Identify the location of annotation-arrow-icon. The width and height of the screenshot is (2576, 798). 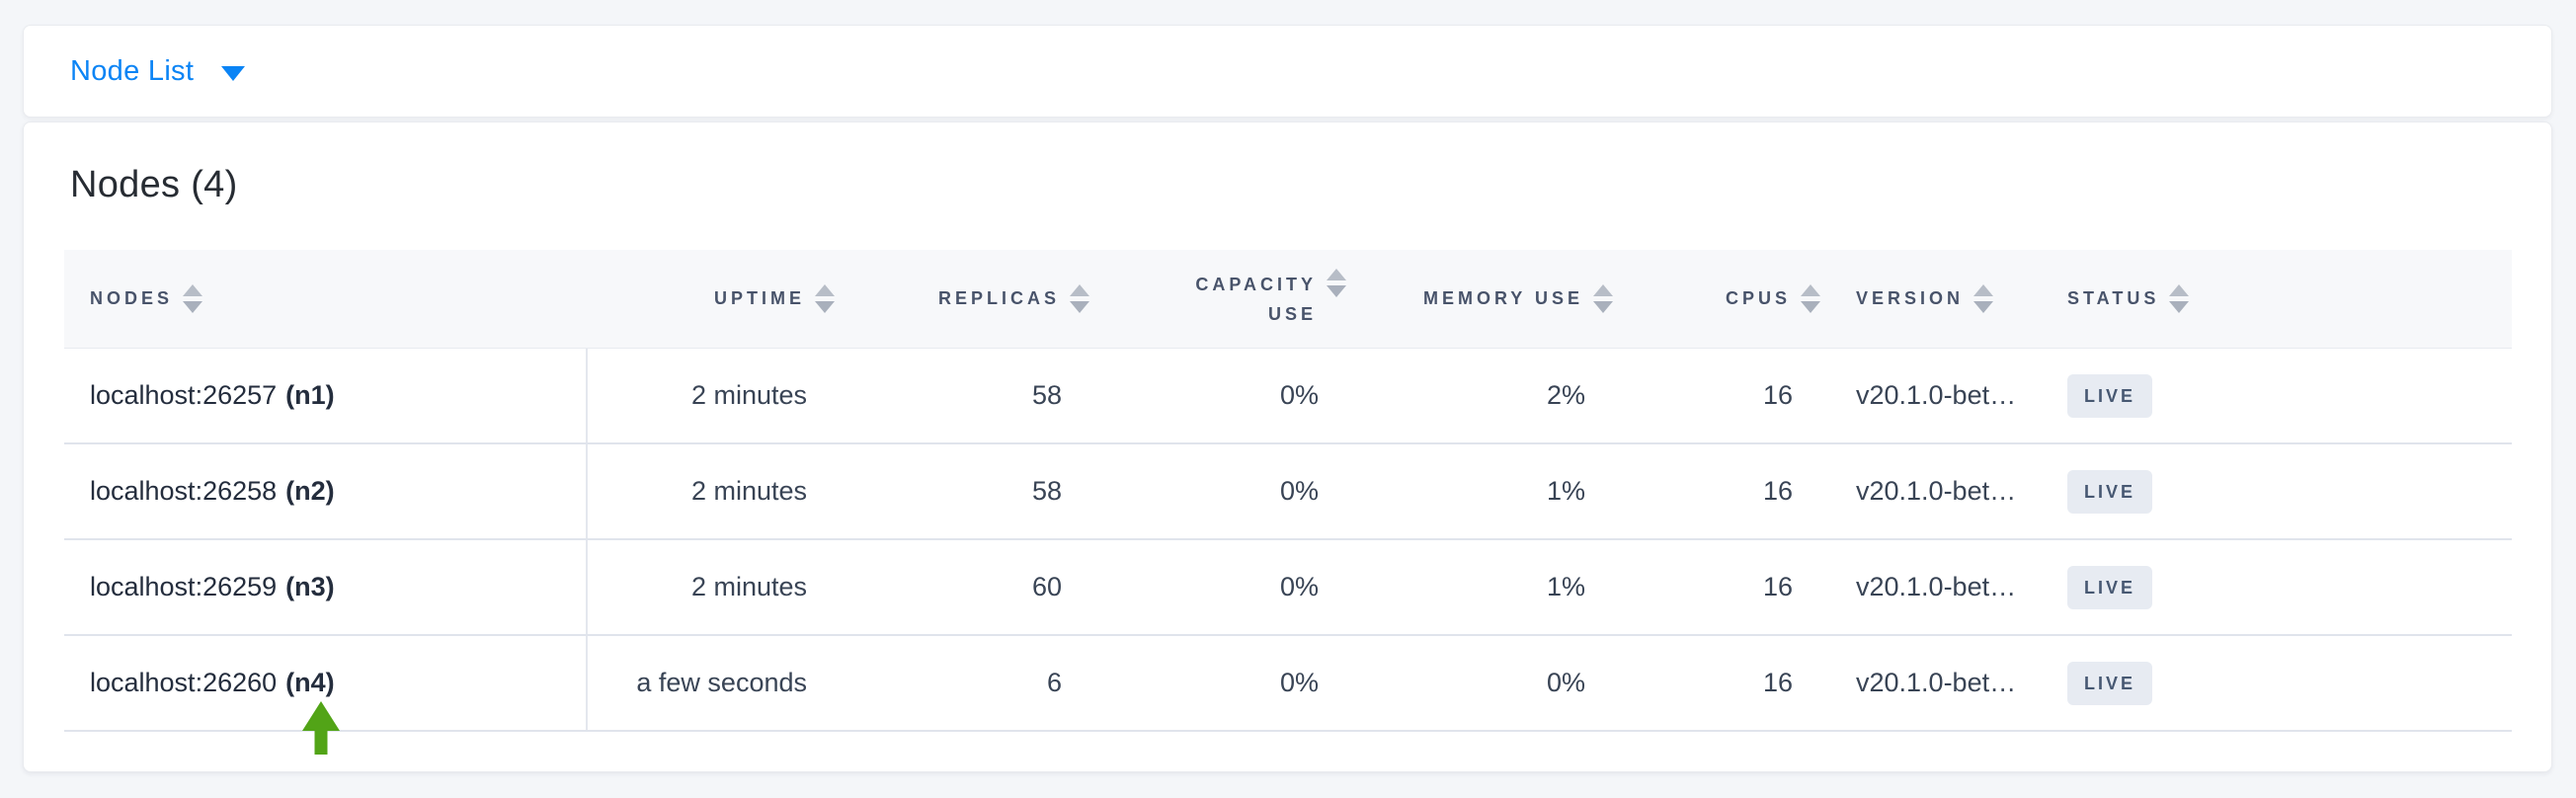
(321, 728).